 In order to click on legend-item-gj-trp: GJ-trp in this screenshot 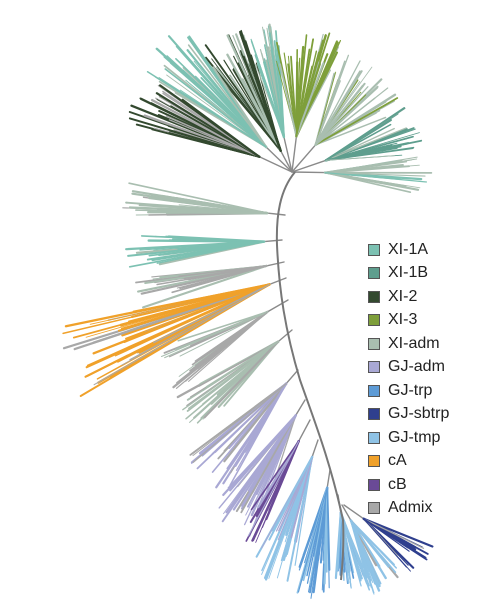, I will do `click(424, 391)`.